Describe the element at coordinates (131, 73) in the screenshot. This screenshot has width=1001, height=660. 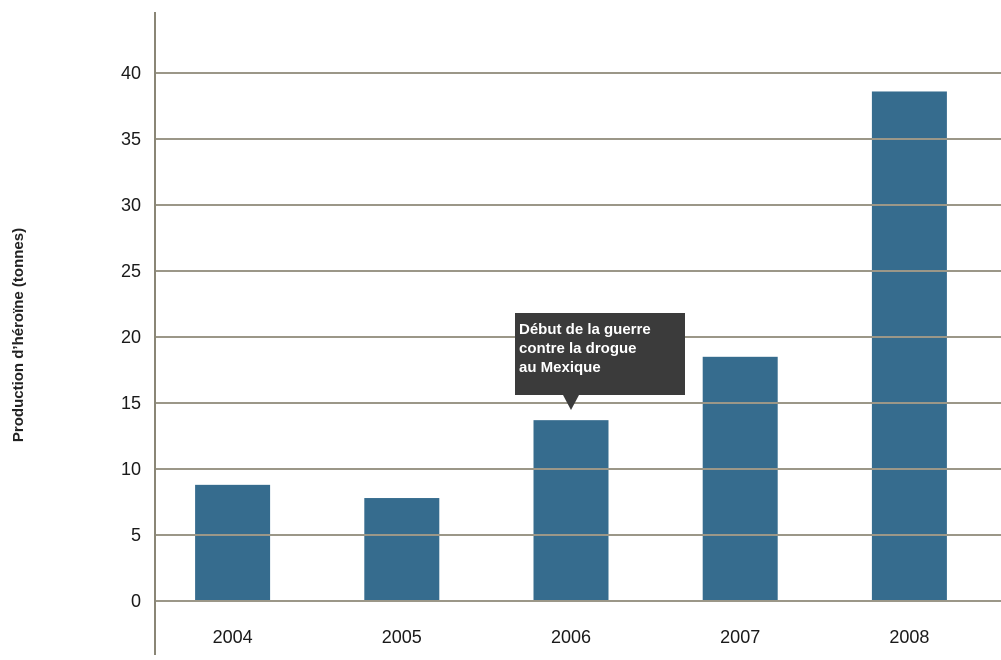
I see `y-tick-label-40: 40` at that location.